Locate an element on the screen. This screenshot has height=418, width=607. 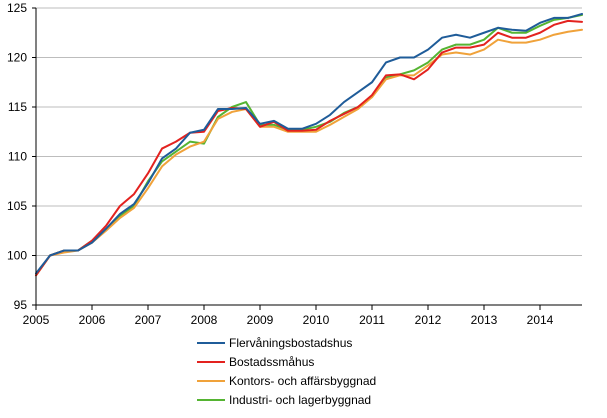
x-axis-ticks: 2005 2006 2007 2008 2009 2010 2011 2012 2013 2014 is located at coordinates (288, 316).